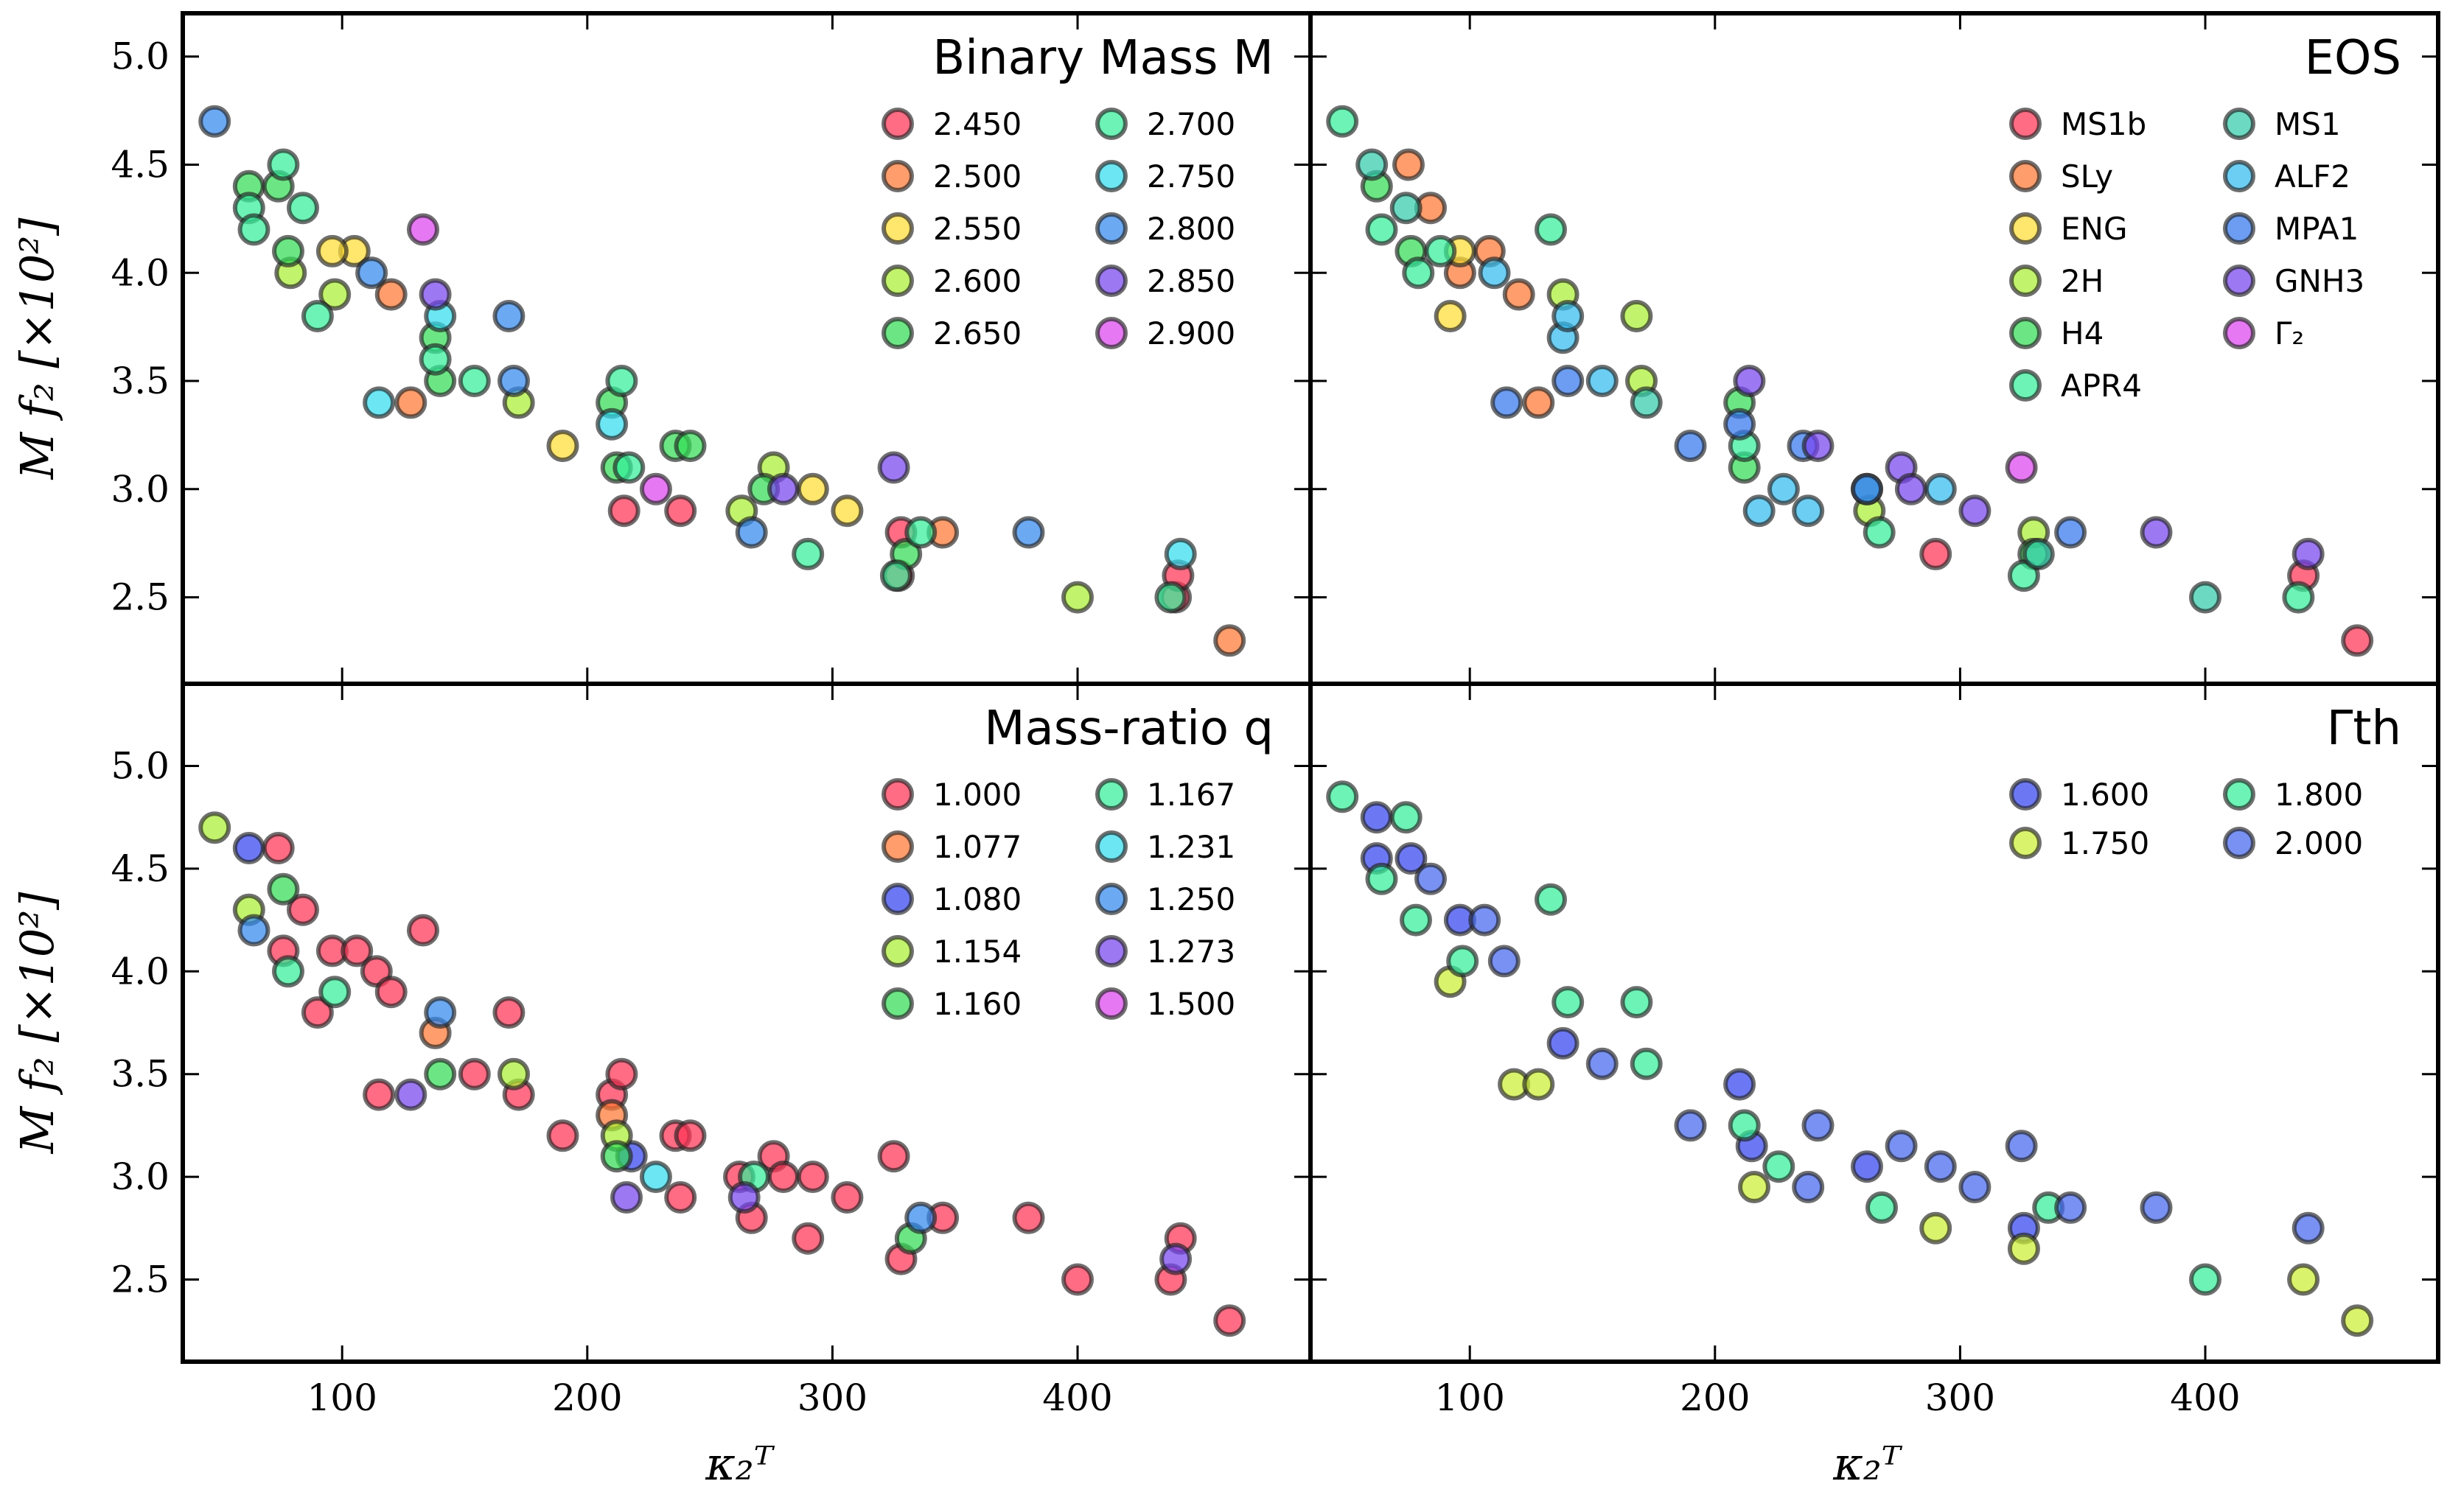 The image size is (2447, 1512). Describe the element at coordinates (681, 511) in the screenshot. I see `data-point-top-left-2.450` at that location.